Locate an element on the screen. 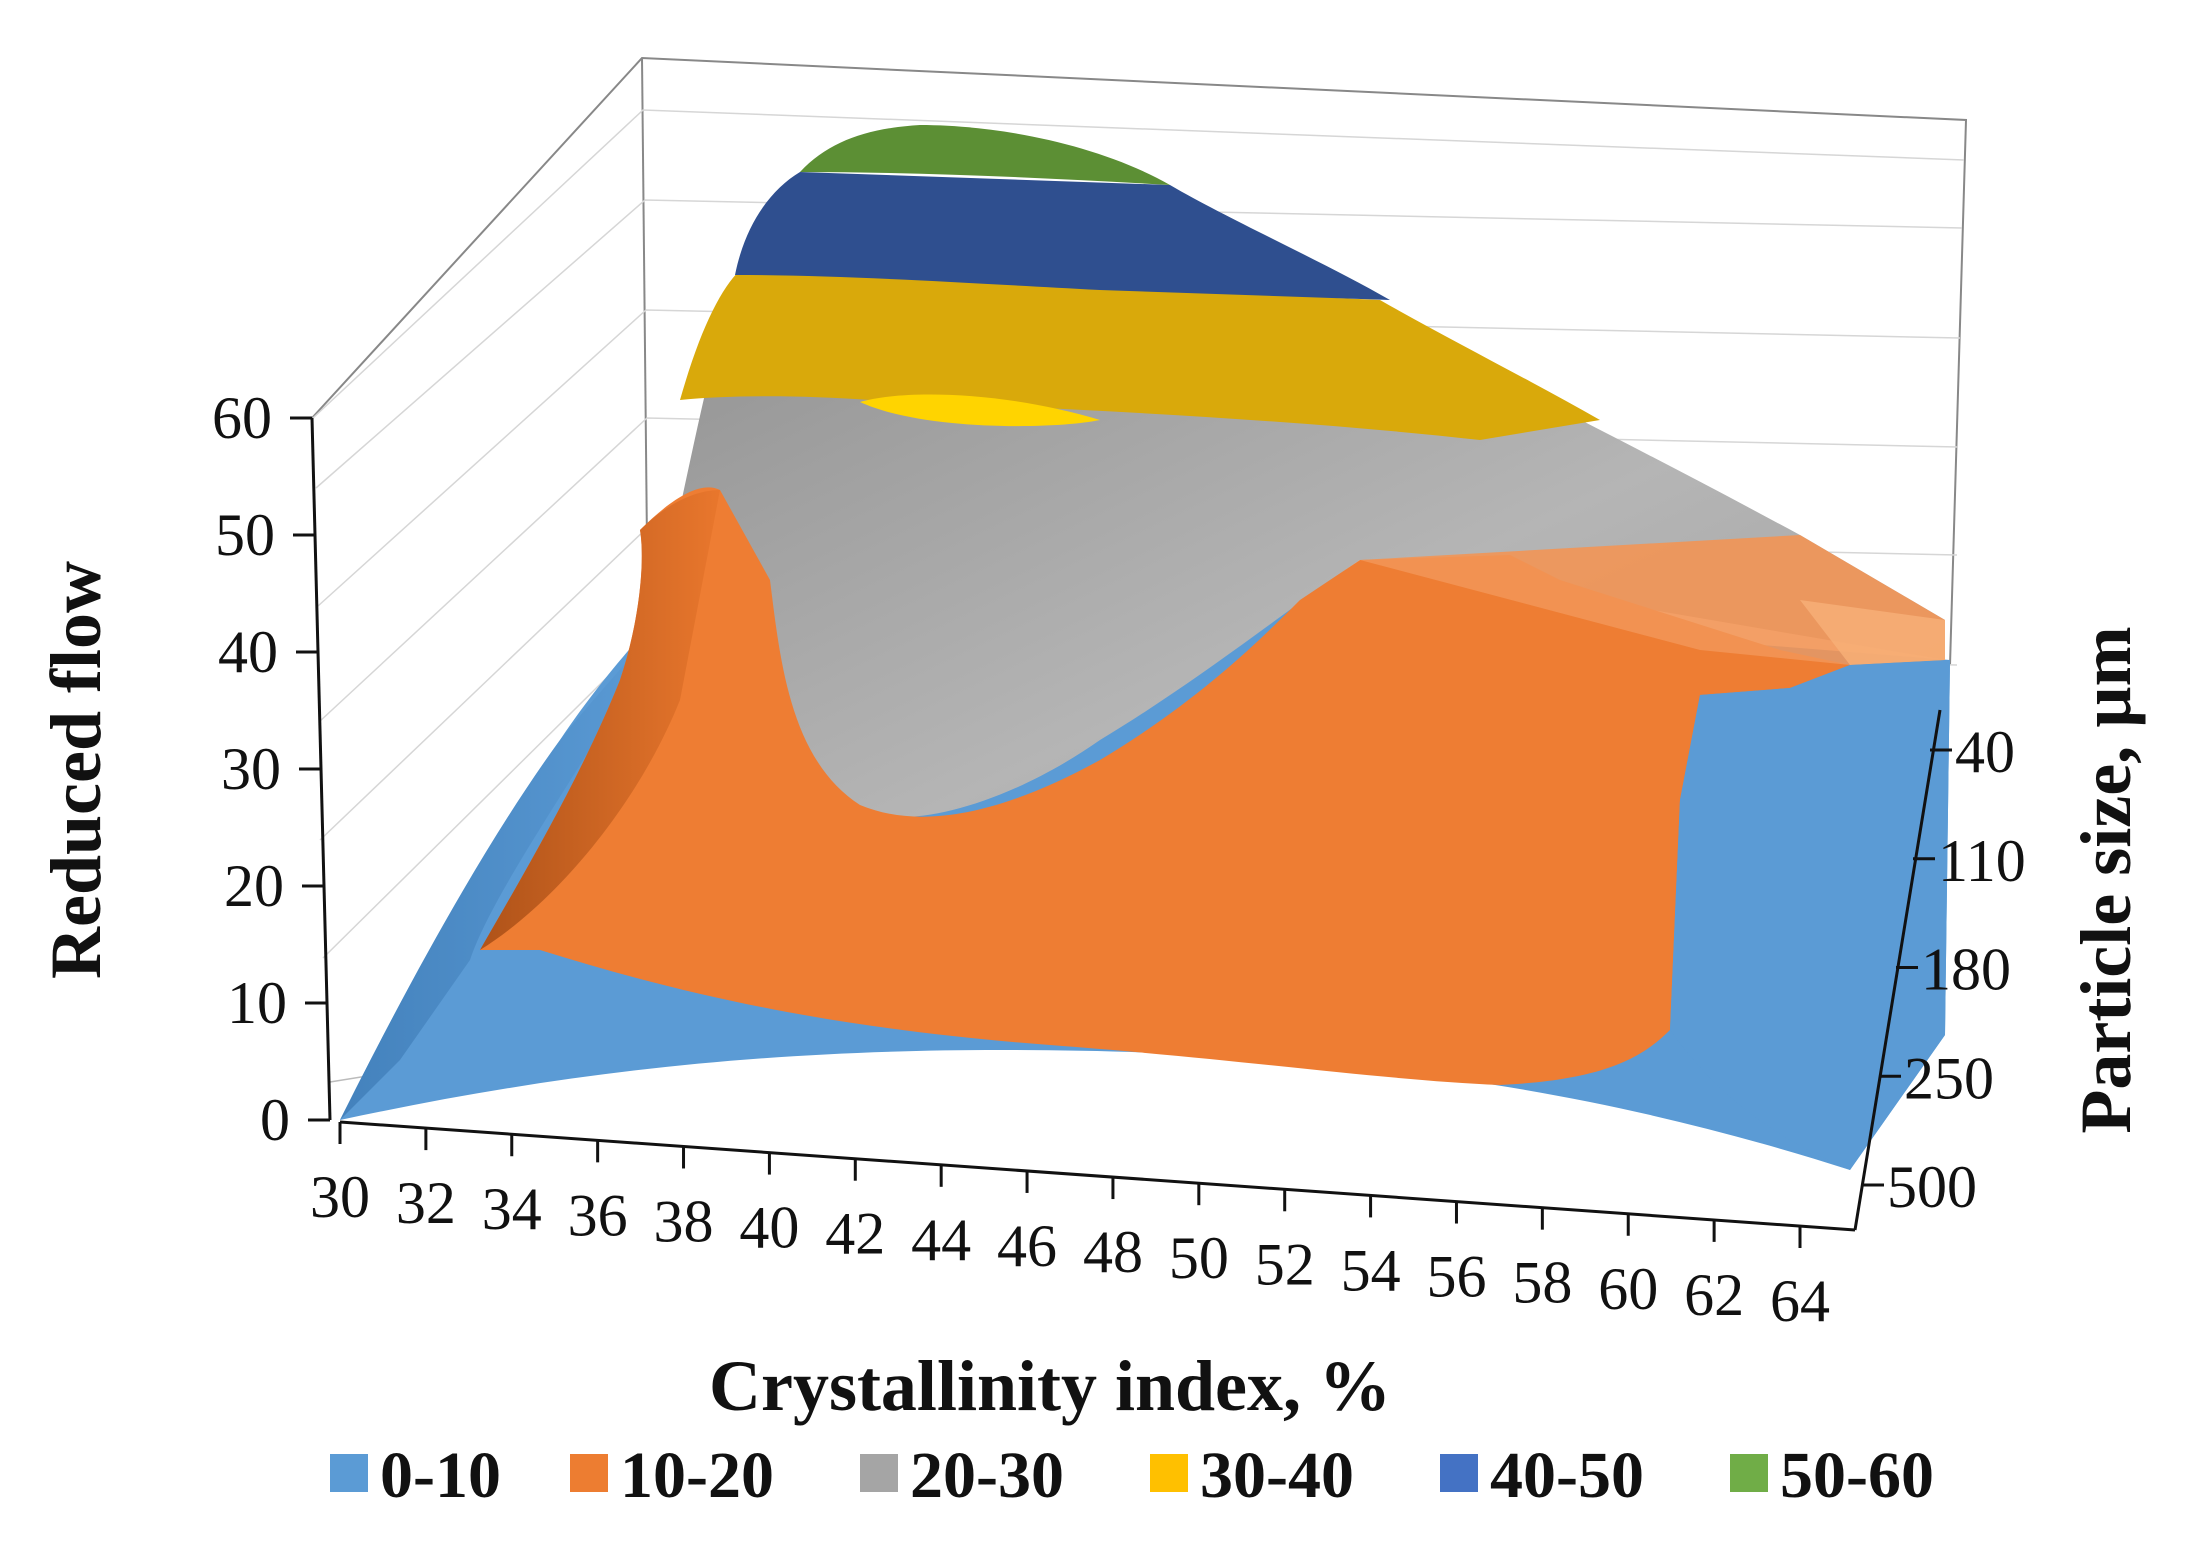  x-tick-label: 48 is located at coordinates (1113, 1252).